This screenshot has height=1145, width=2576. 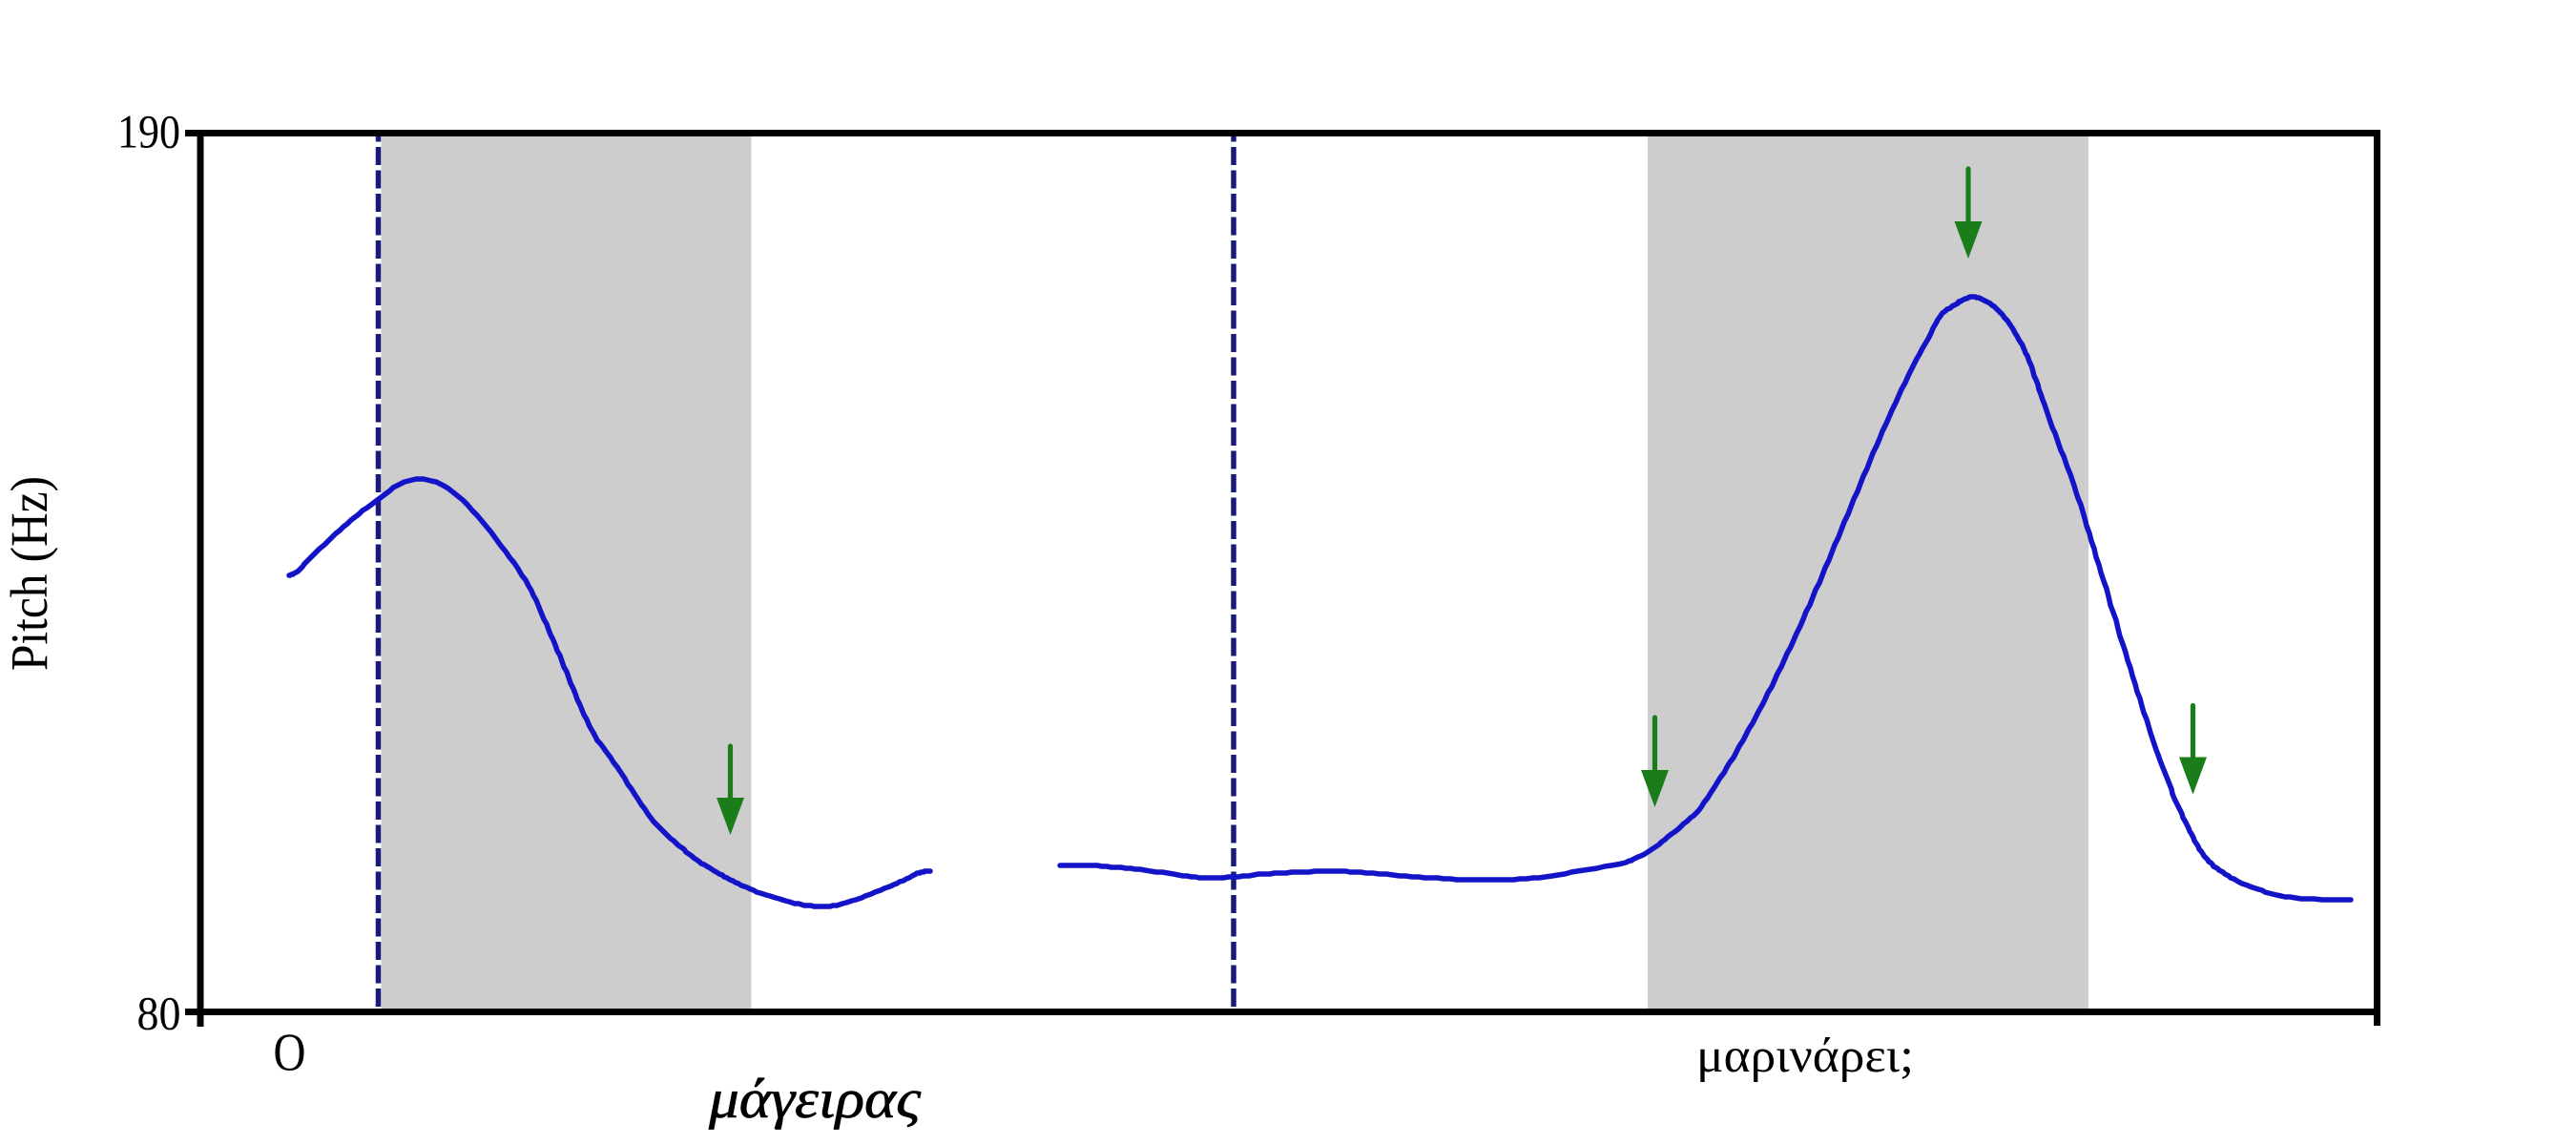 What do you see at coordinates (159, 1013) in the screenshot?
I see `svg-text: 80` at bounding box center [159, 1013].